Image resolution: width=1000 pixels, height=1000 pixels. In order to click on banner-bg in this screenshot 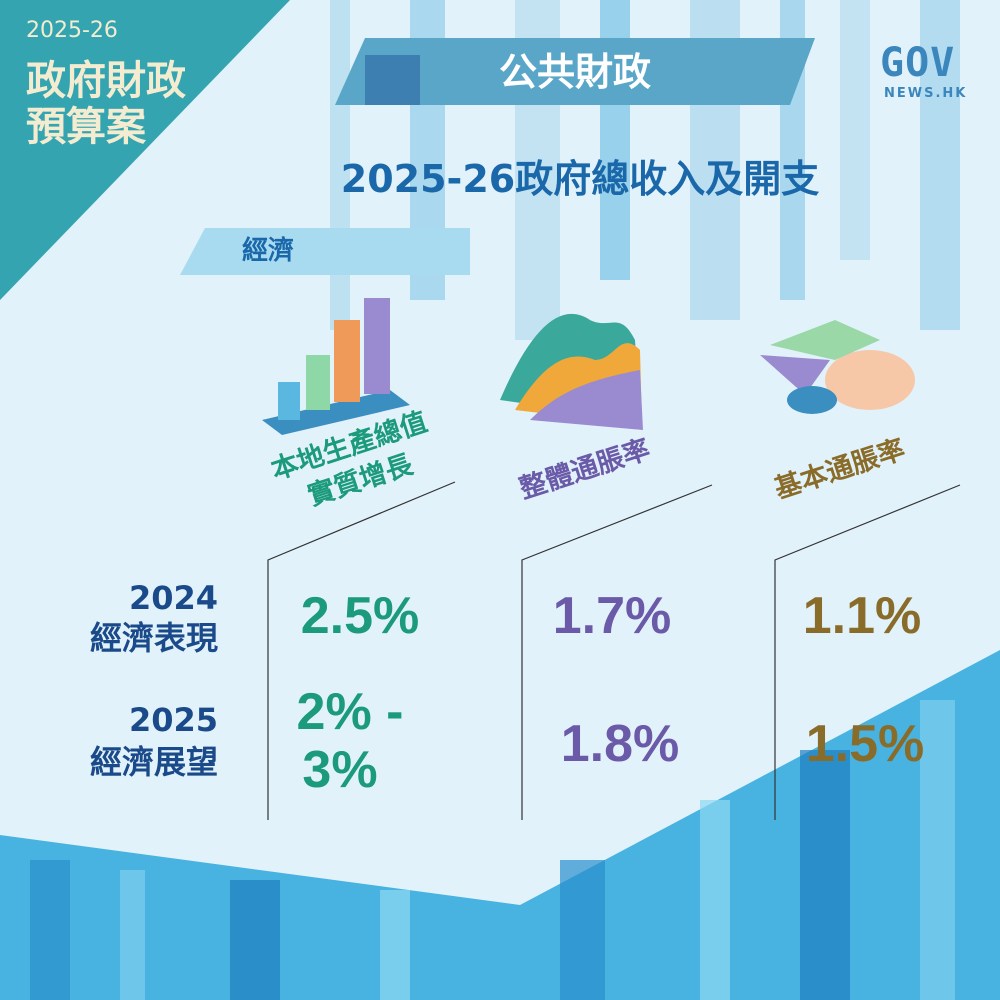, I will do `click(575, 71)`.